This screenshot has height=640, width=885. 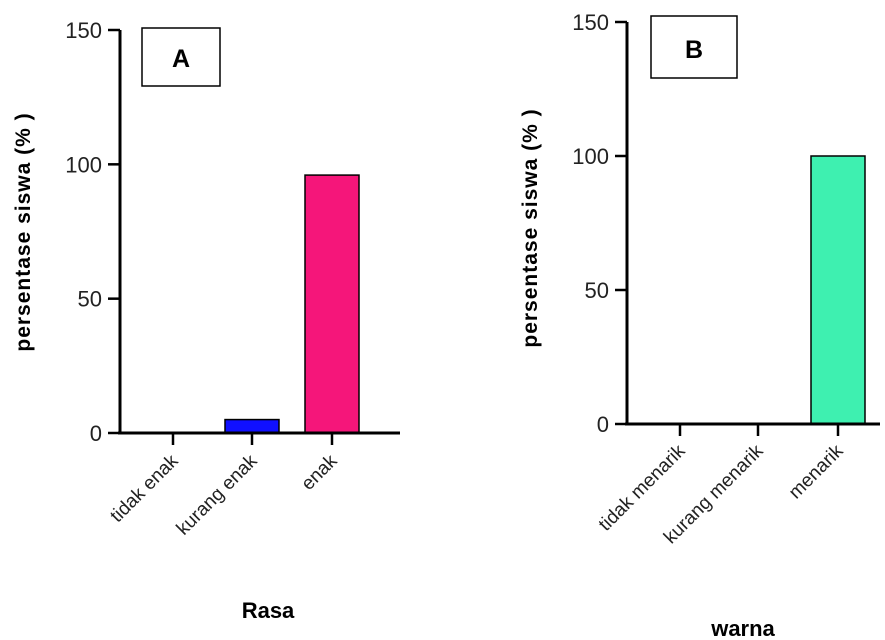 What do you see at coordinates (694, 50) in the screenshot?
I see `panel-label-b: B` at bounding box center [694, 50].